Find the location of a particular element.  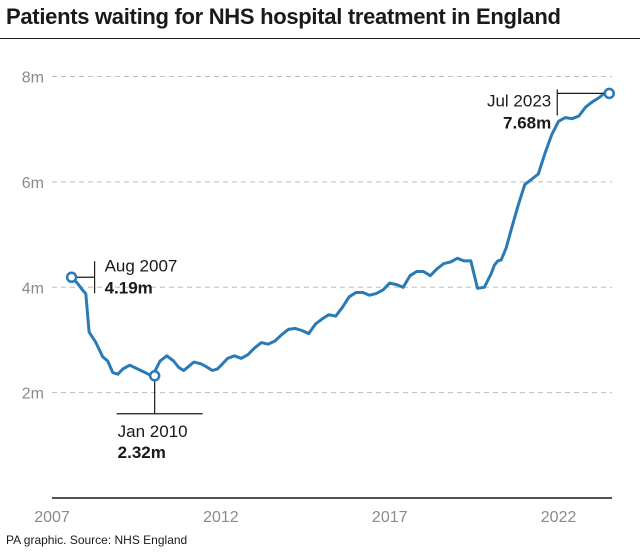

annotation-date: Aug 2007 is located at coordinates (141, 265).